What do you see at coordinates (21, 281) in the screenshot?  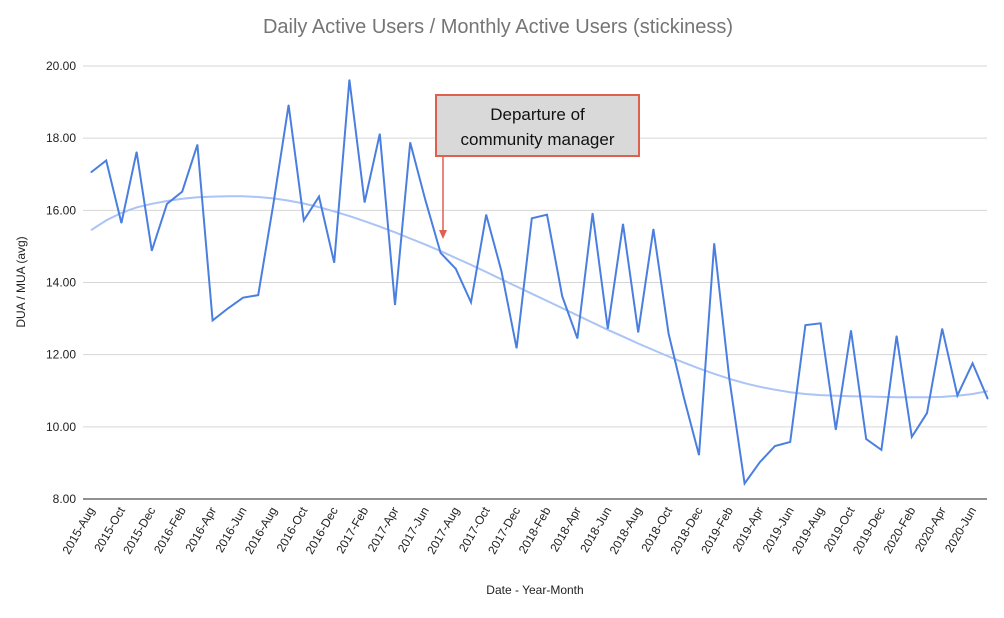 I see `y-axis-label: DUA / MUA (avg)` at bounding box center [21, 281].